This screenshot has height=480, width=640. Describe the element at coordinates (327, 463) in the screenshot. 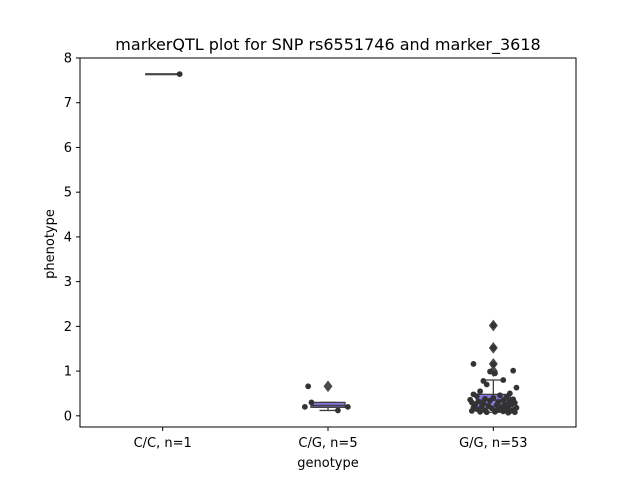

I see `x-axis-label: genotype` at that location.